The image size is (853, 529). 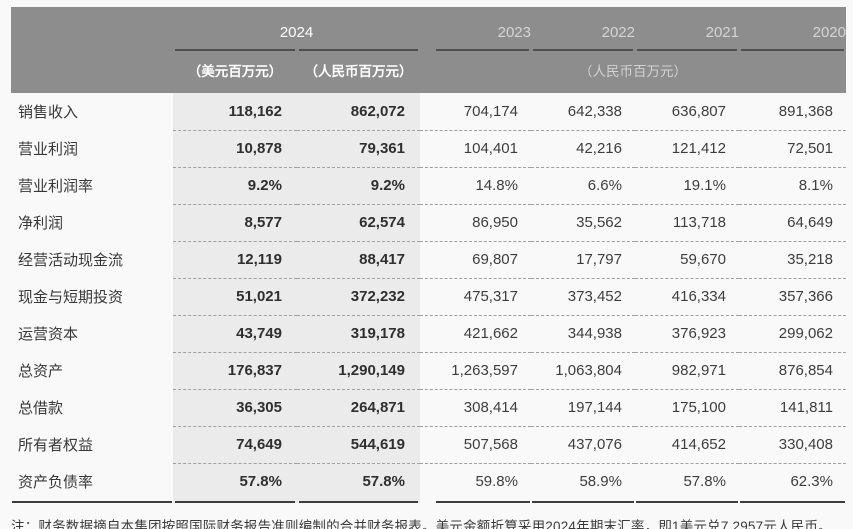 I want to click on column-header-2023: 2023, so click(x=475, y=27).